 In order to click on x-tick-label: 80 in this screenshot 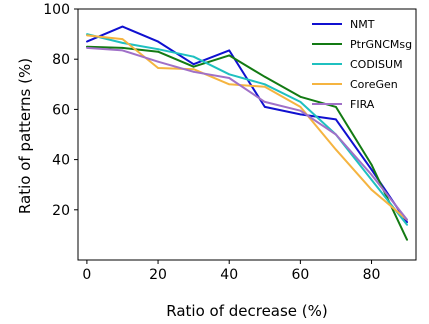, I will do `click(372, 275)`.